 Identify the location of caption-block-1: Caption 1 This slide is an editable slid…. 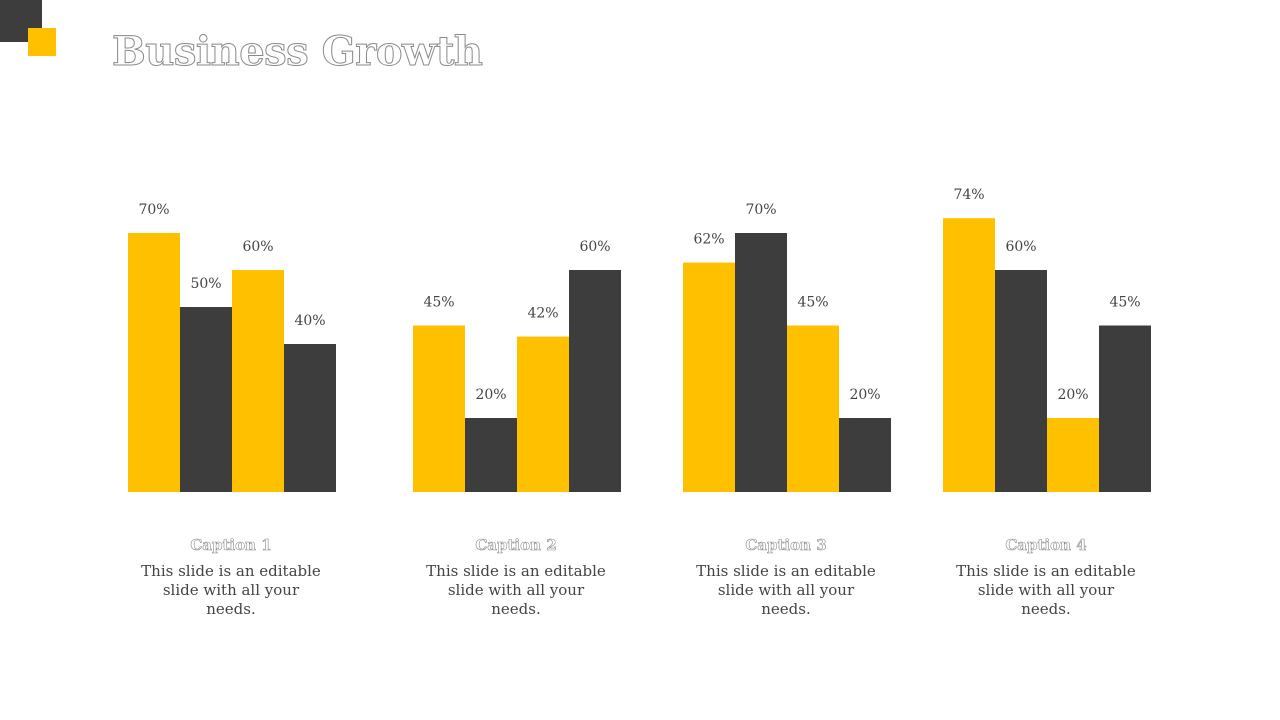
(231, 577).